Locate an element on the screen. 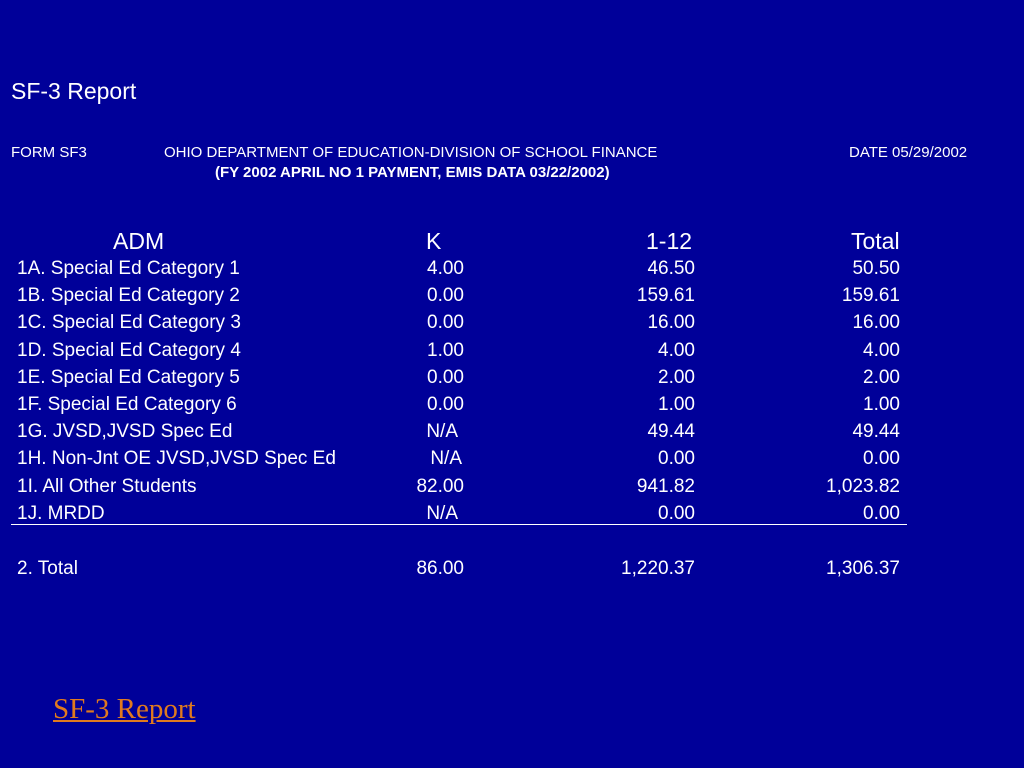  table-row-1-12: 2.00 is located at coordinates (676, 377).